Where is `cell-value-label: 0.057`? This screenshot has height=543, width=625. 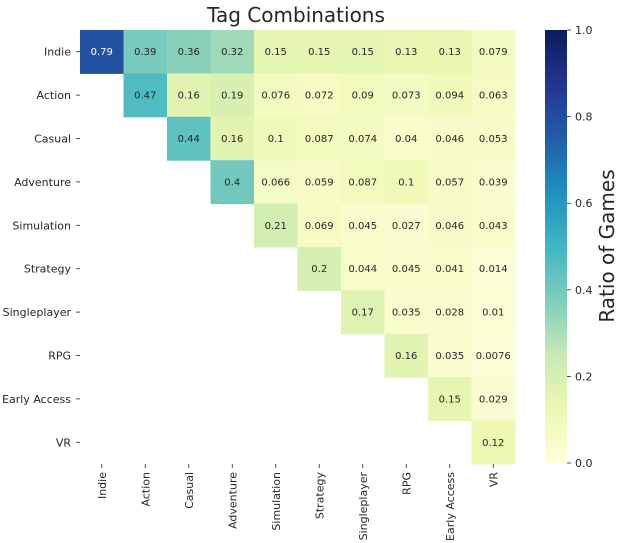
cell-value-label: 0.057 is located at coordinates (449, 182).